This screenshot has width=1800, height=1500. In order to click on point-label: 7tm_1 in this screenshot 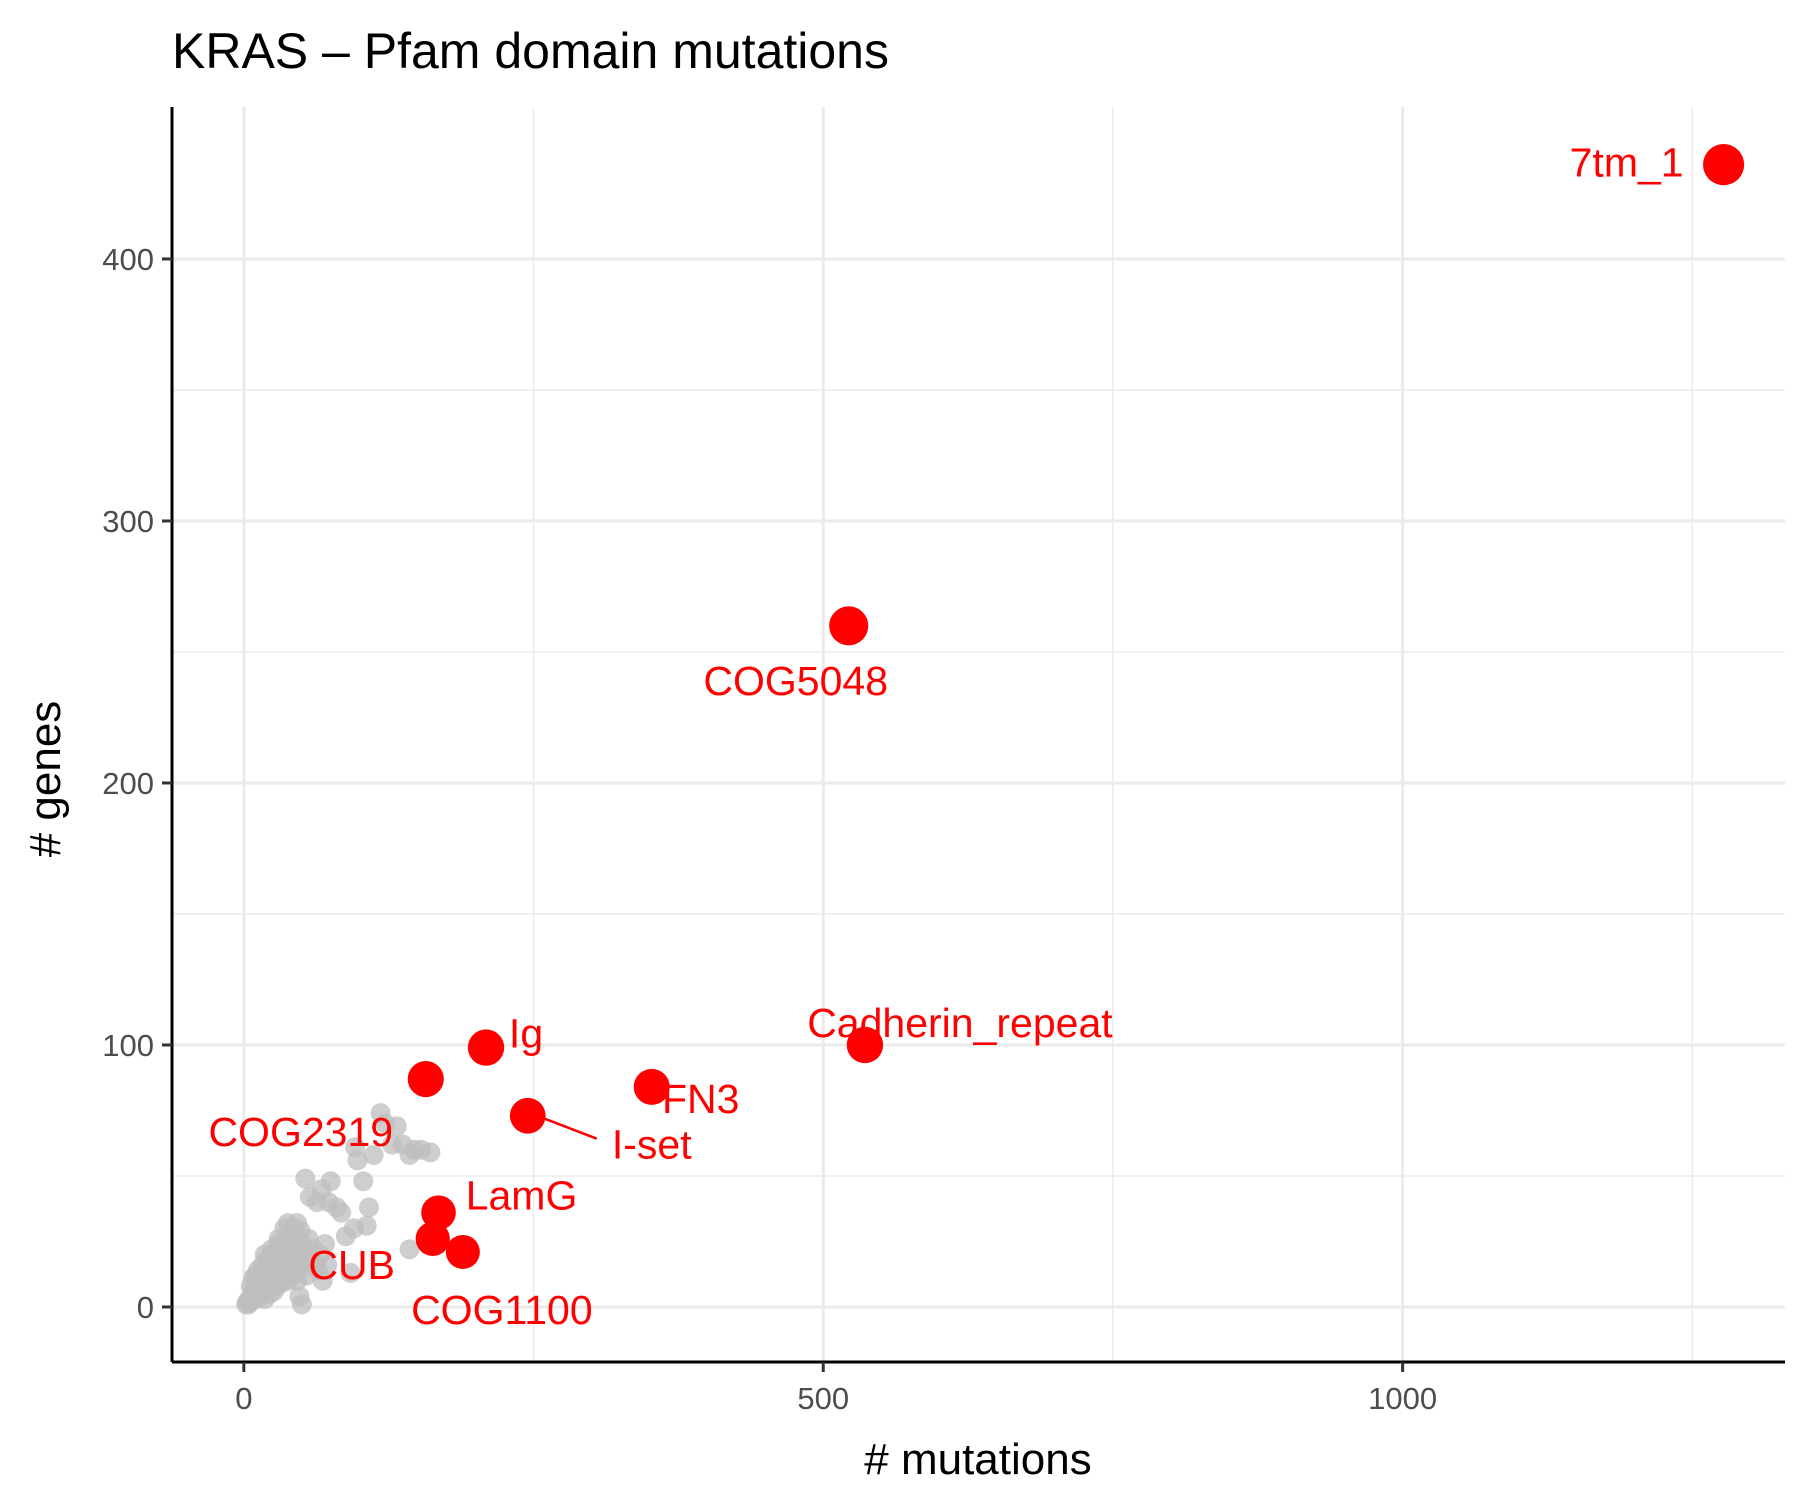, I will do `click(1627, 163)`.